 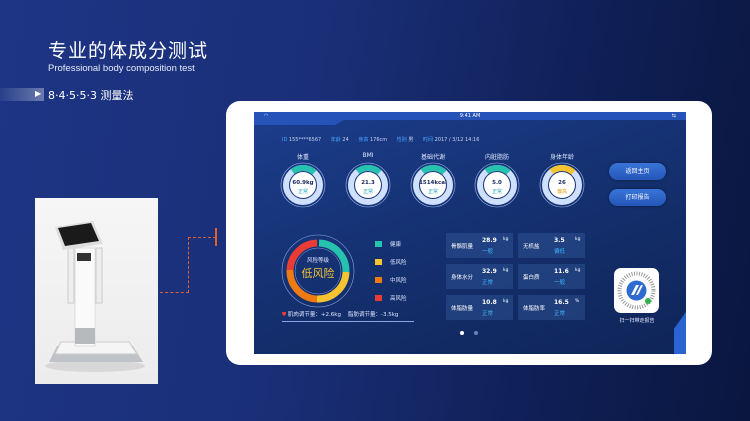 What do you see at coordinates (462, 247) in the screenshot?
I see `metric-name: 骨骼肌量` at bounding box center [462, 247].